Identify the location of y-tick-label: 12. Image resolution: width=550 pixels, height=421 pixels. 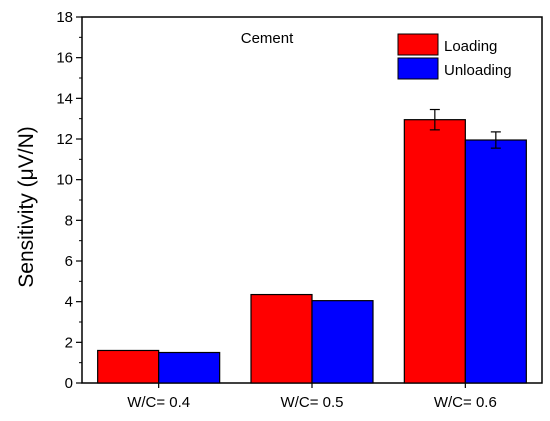
(64, 139).